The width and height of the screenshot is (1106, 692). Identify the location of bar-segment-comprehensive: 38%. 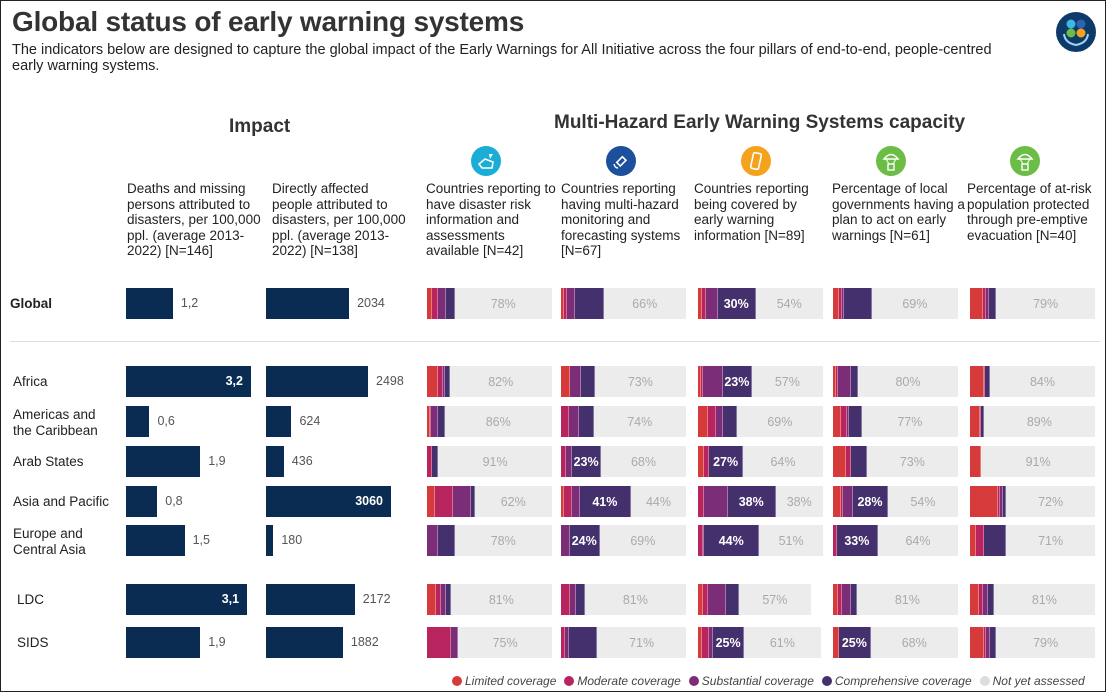
(752, 501).